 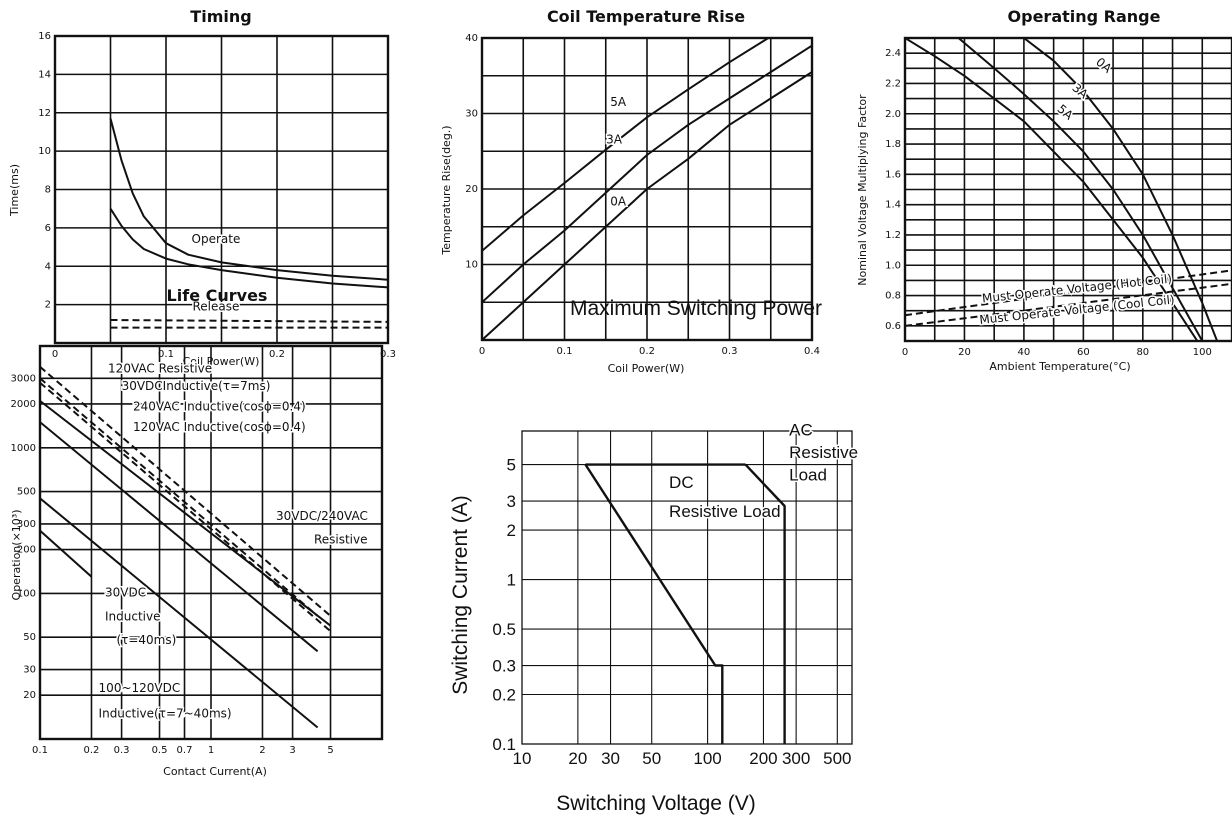 I want to click on operating-range-xtick-label: 60, so click(x=1083, y=352).